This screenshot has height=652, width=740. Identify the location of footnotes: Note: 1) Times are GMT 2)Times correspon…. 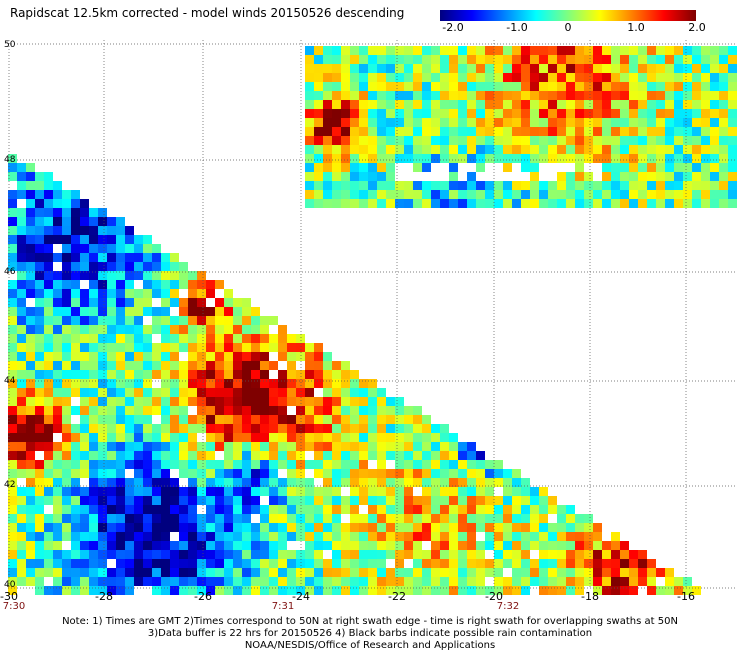
(370, 634).